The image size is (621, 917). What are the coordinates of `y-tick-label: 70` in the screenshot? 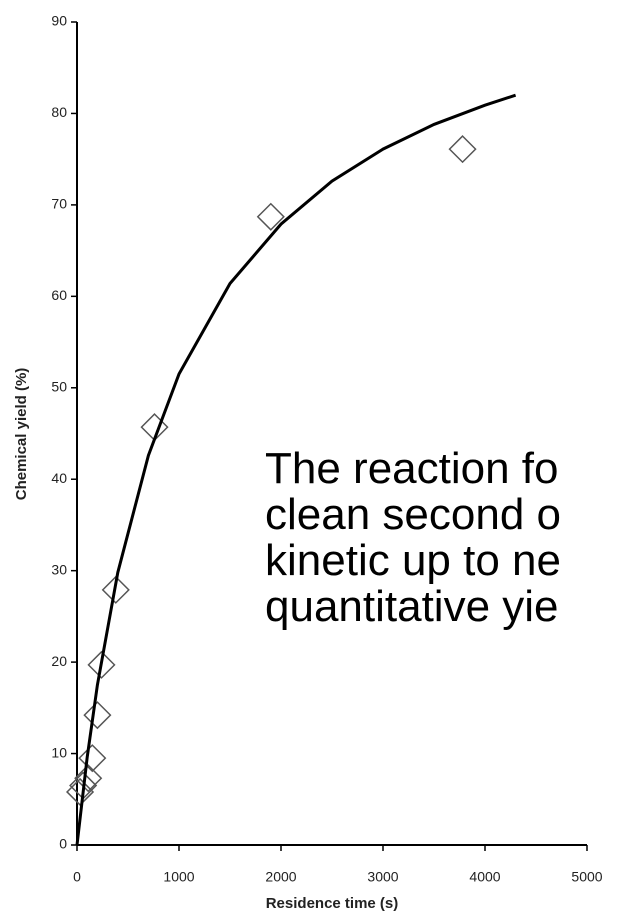 It's located at (59, 204).